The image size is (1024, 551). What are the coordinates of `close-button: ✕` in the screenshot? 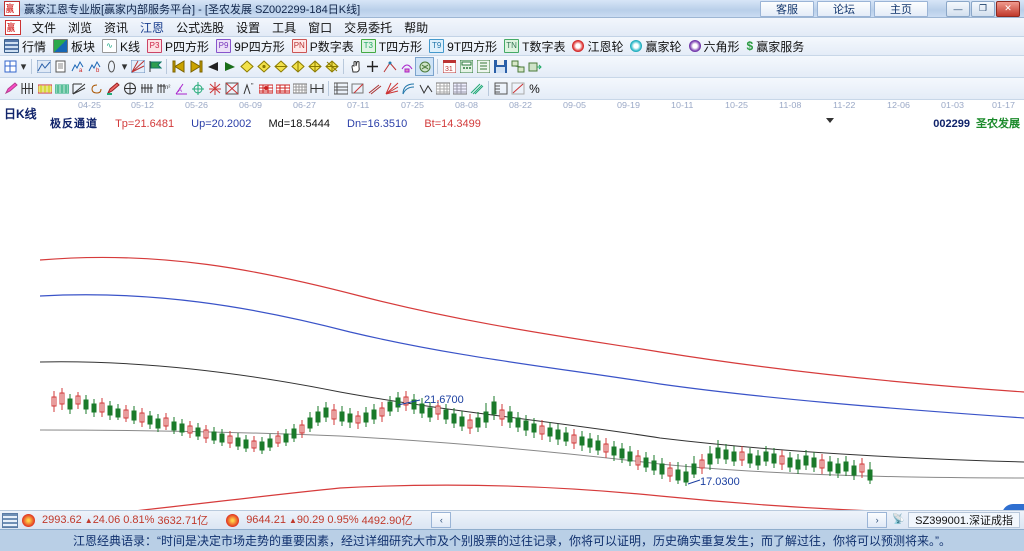 It's located at (1008, 8).